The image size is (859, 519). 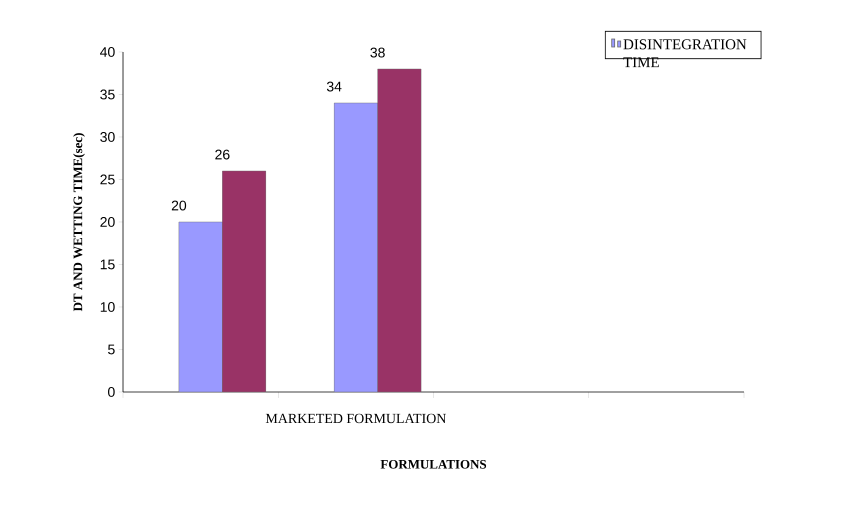 What do you see at coordinates (111, 392) in the screenshot?
I see `y-tick-label: 0` at bounding box center [111, 392].